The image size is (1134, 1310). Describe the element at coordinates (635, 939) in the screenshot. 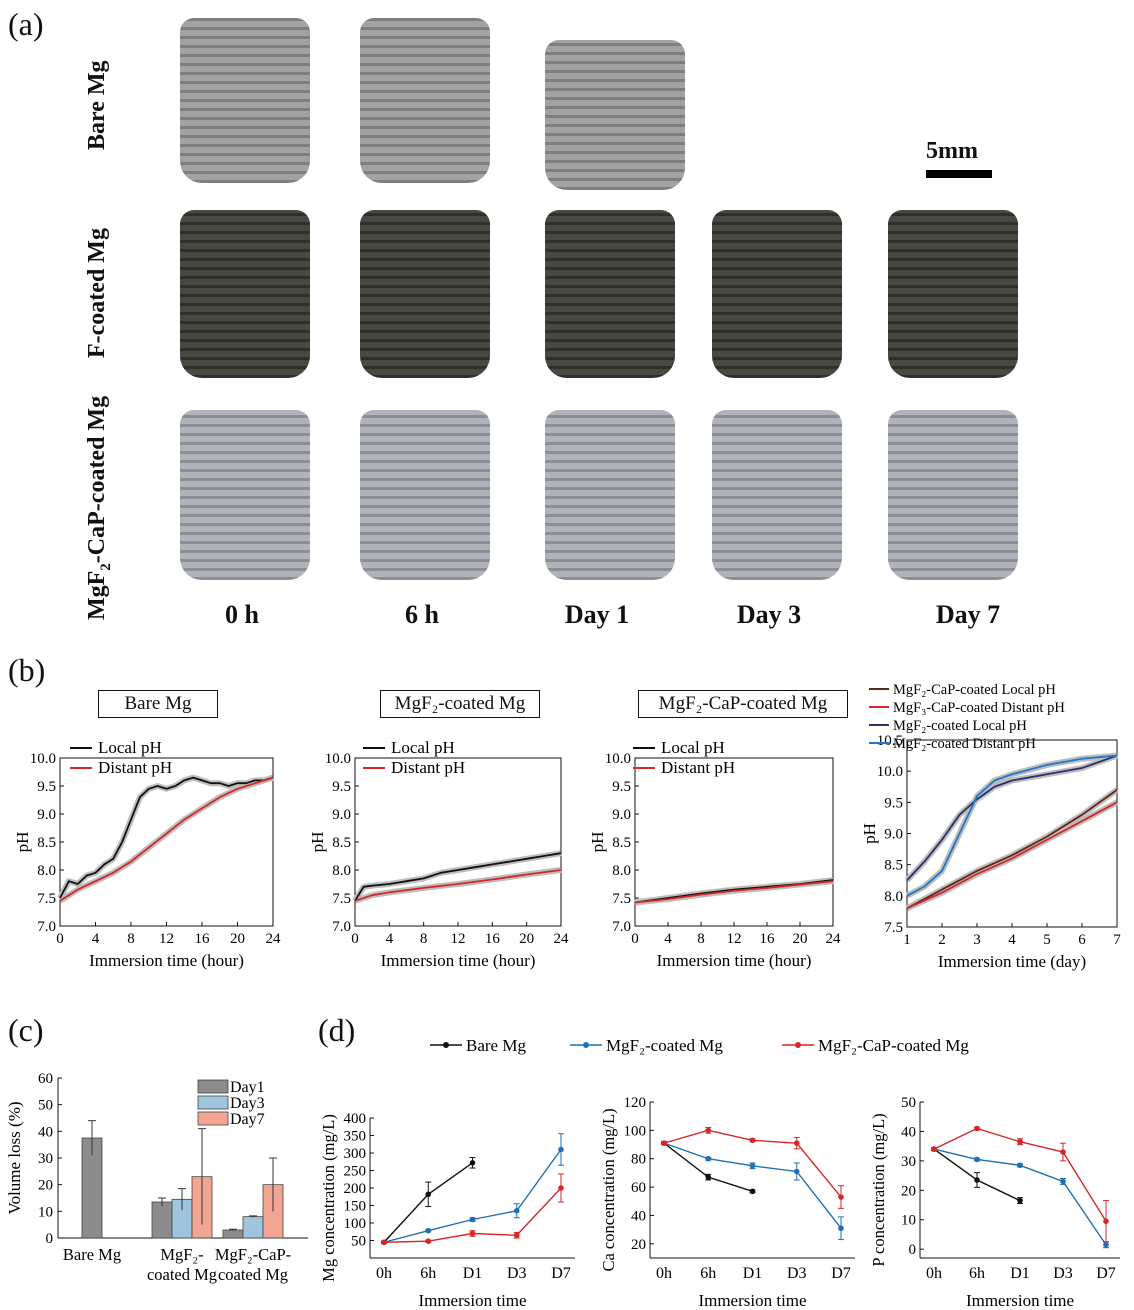

I see `b3-xtick-label: 0` at that location.